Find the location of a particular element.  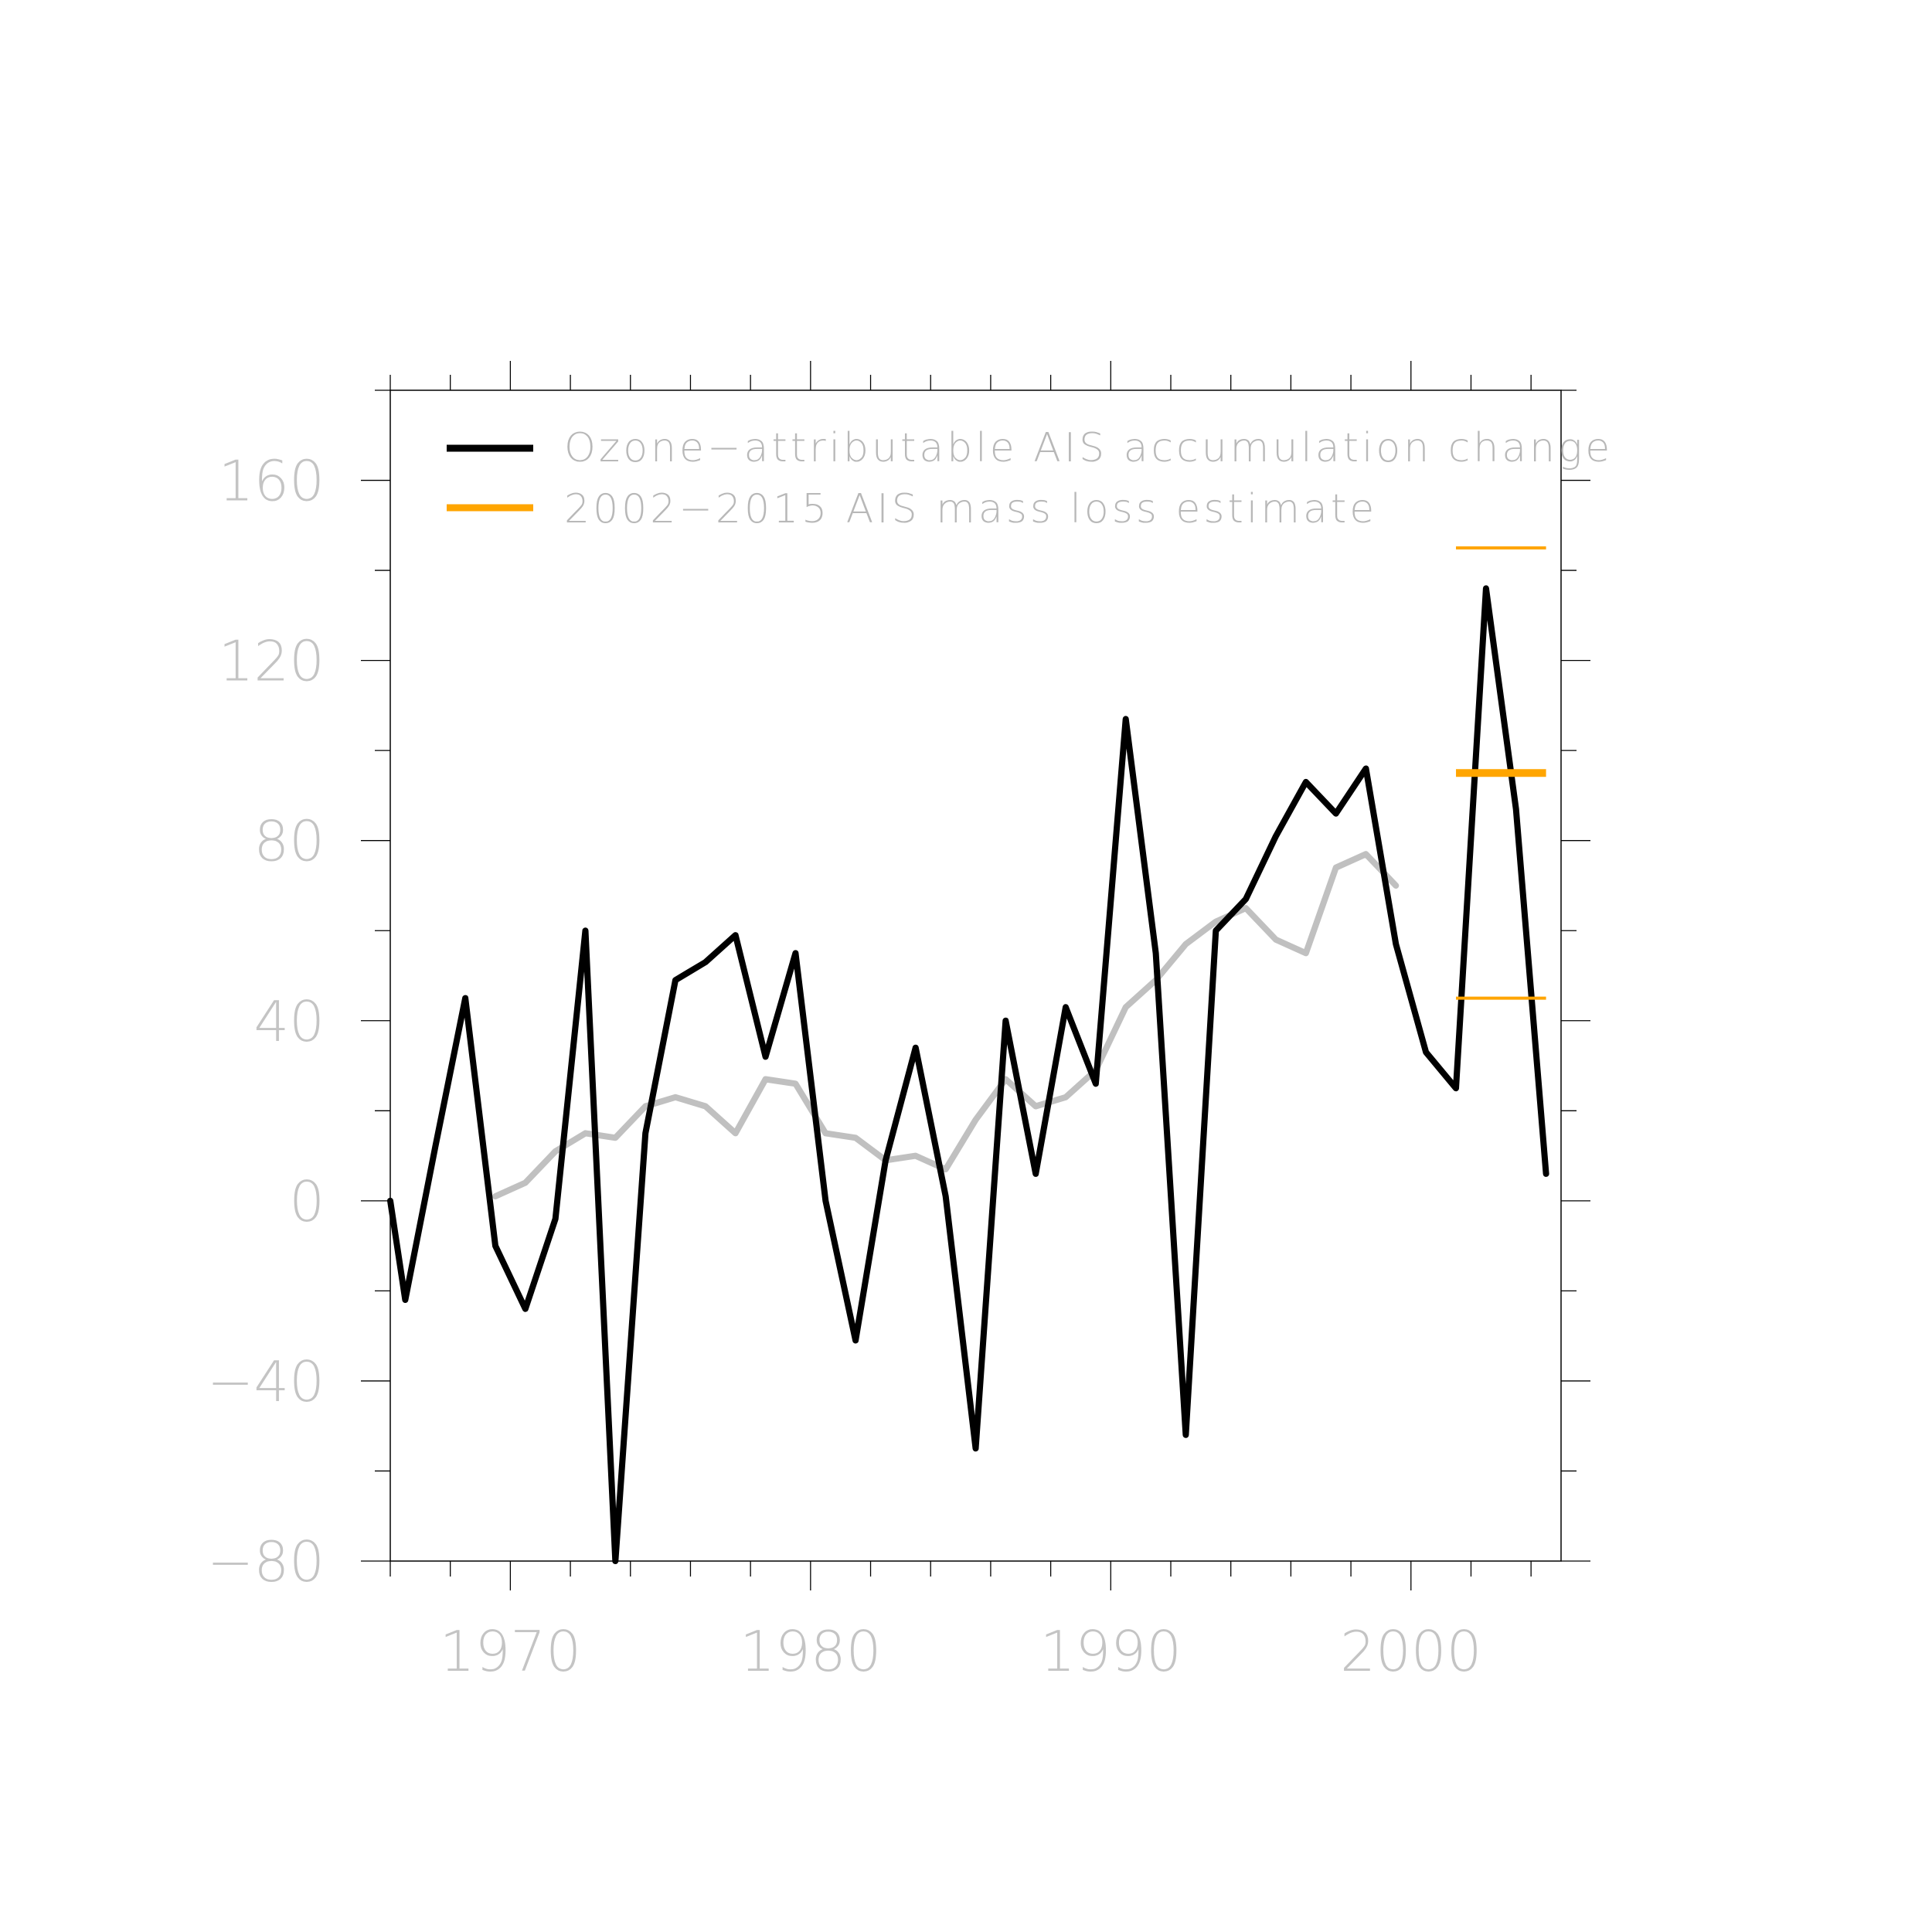

y-tick-label-80: 80 is located at coordinates (289, 842).